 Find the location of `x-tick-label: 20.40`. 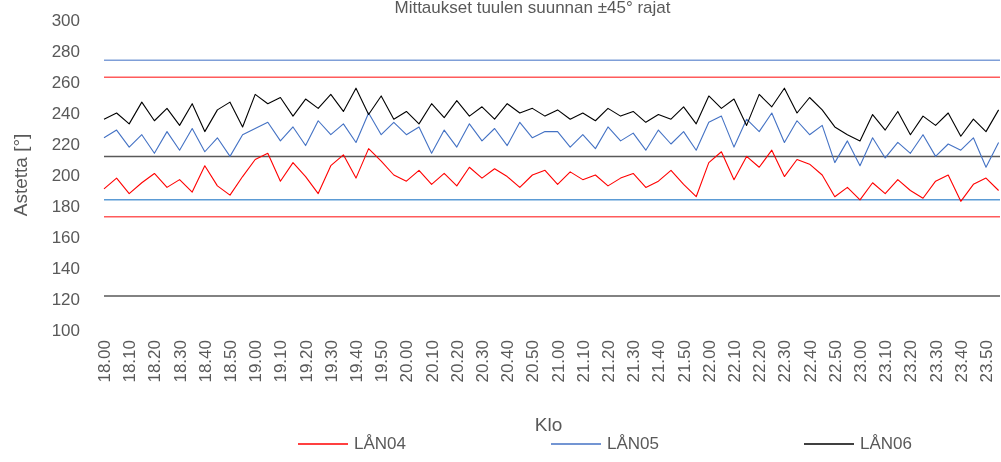

x-tick-label: 20.40 is located at coordinates (508, 361).